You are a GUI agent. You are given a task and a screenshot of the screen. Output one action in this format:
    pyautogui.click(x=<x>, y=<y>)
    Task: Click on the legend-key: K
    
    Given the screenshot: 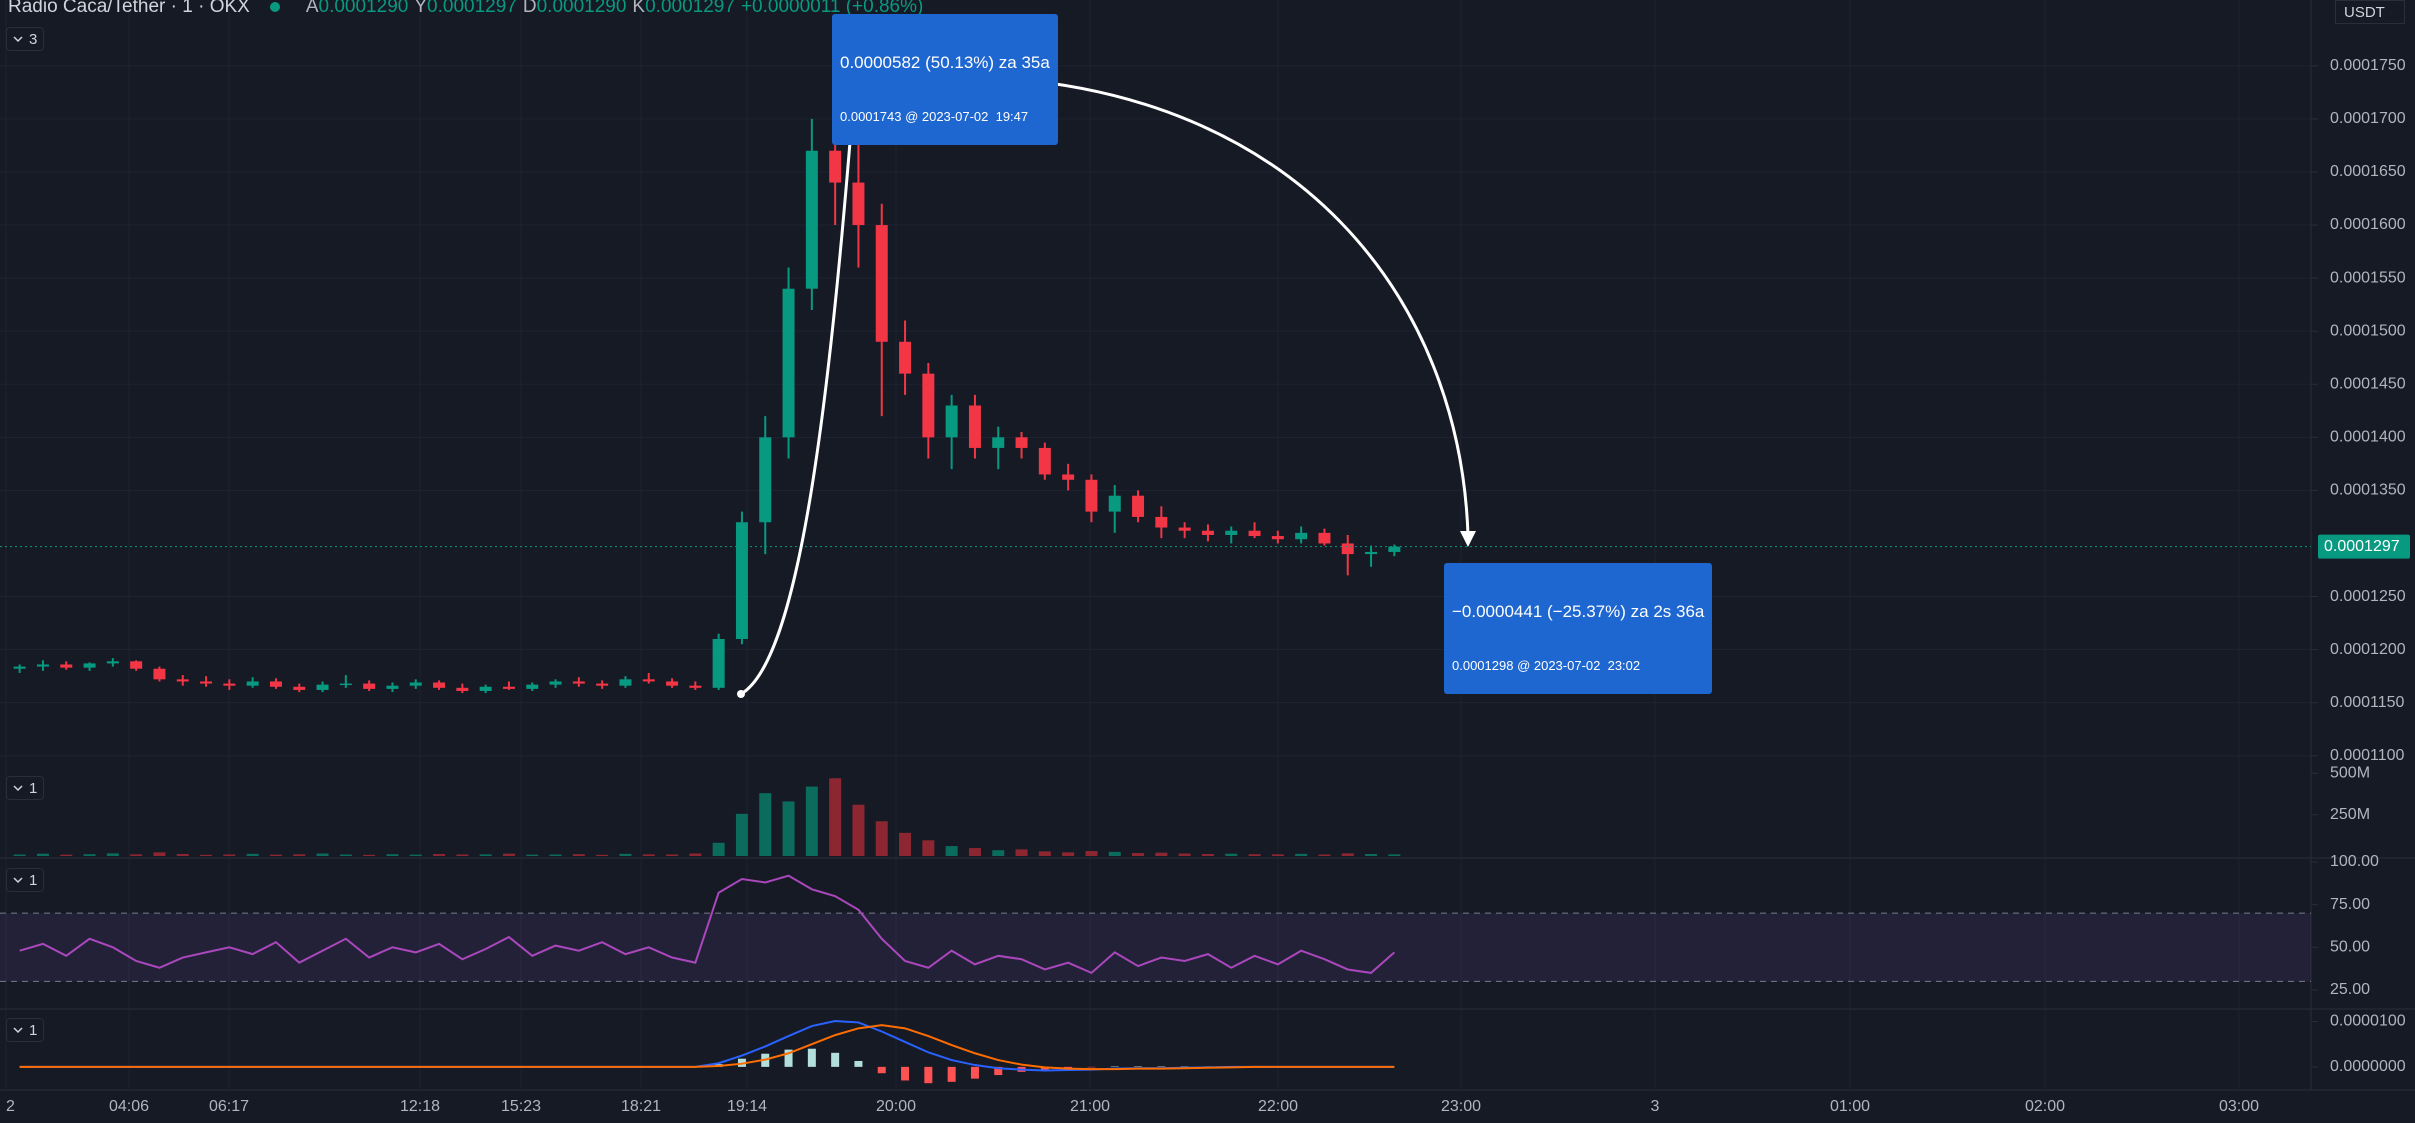 What is the action you would take?
    pyautogui.click(x=639, y=8)
    